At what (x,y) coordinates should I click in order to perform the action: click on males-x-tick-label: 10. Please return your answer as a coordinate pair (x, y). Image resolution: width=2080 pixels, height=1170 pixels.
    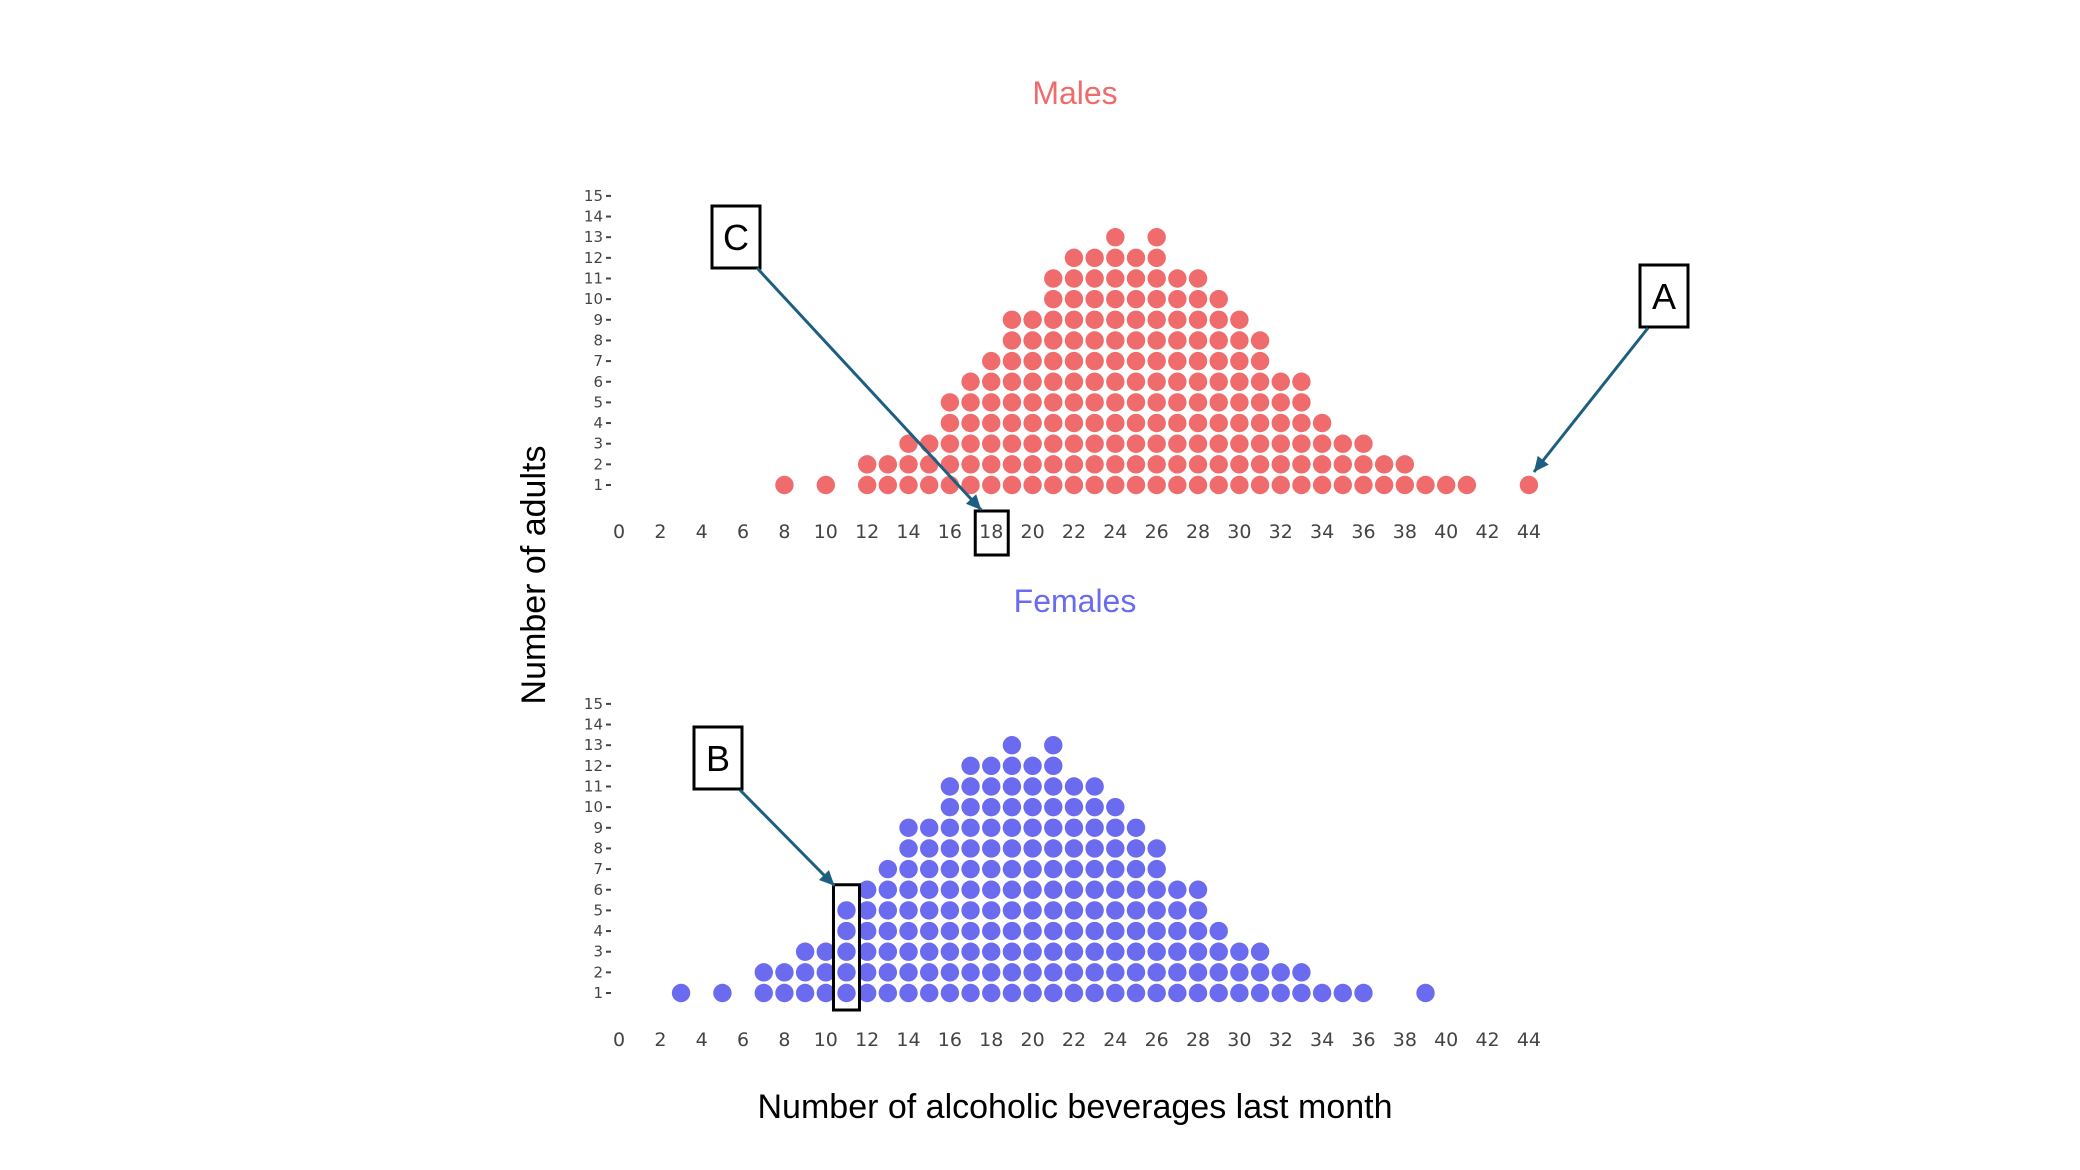
    Looking at the image, I should click on (826, 532).